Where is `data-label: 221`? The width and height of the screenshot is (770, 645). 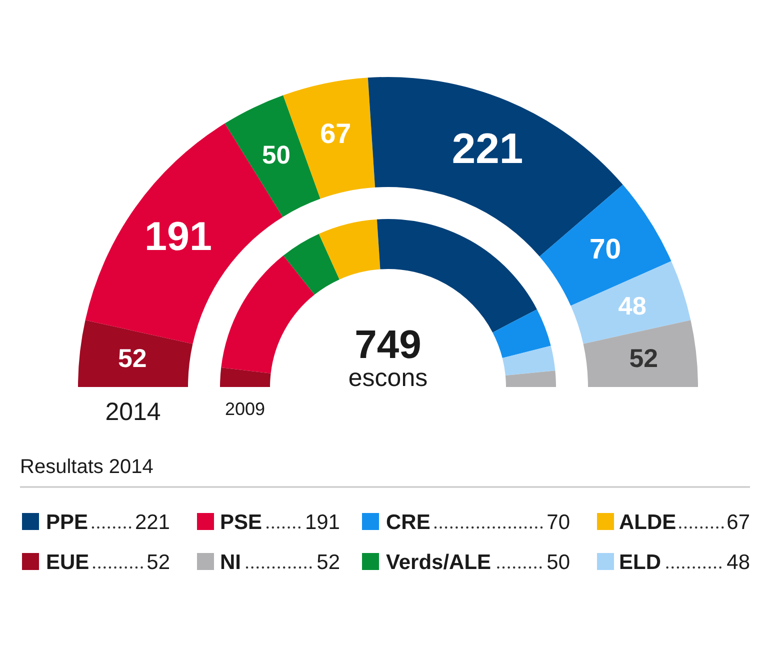 data-label: 221 is located at coordinates (488, 148).